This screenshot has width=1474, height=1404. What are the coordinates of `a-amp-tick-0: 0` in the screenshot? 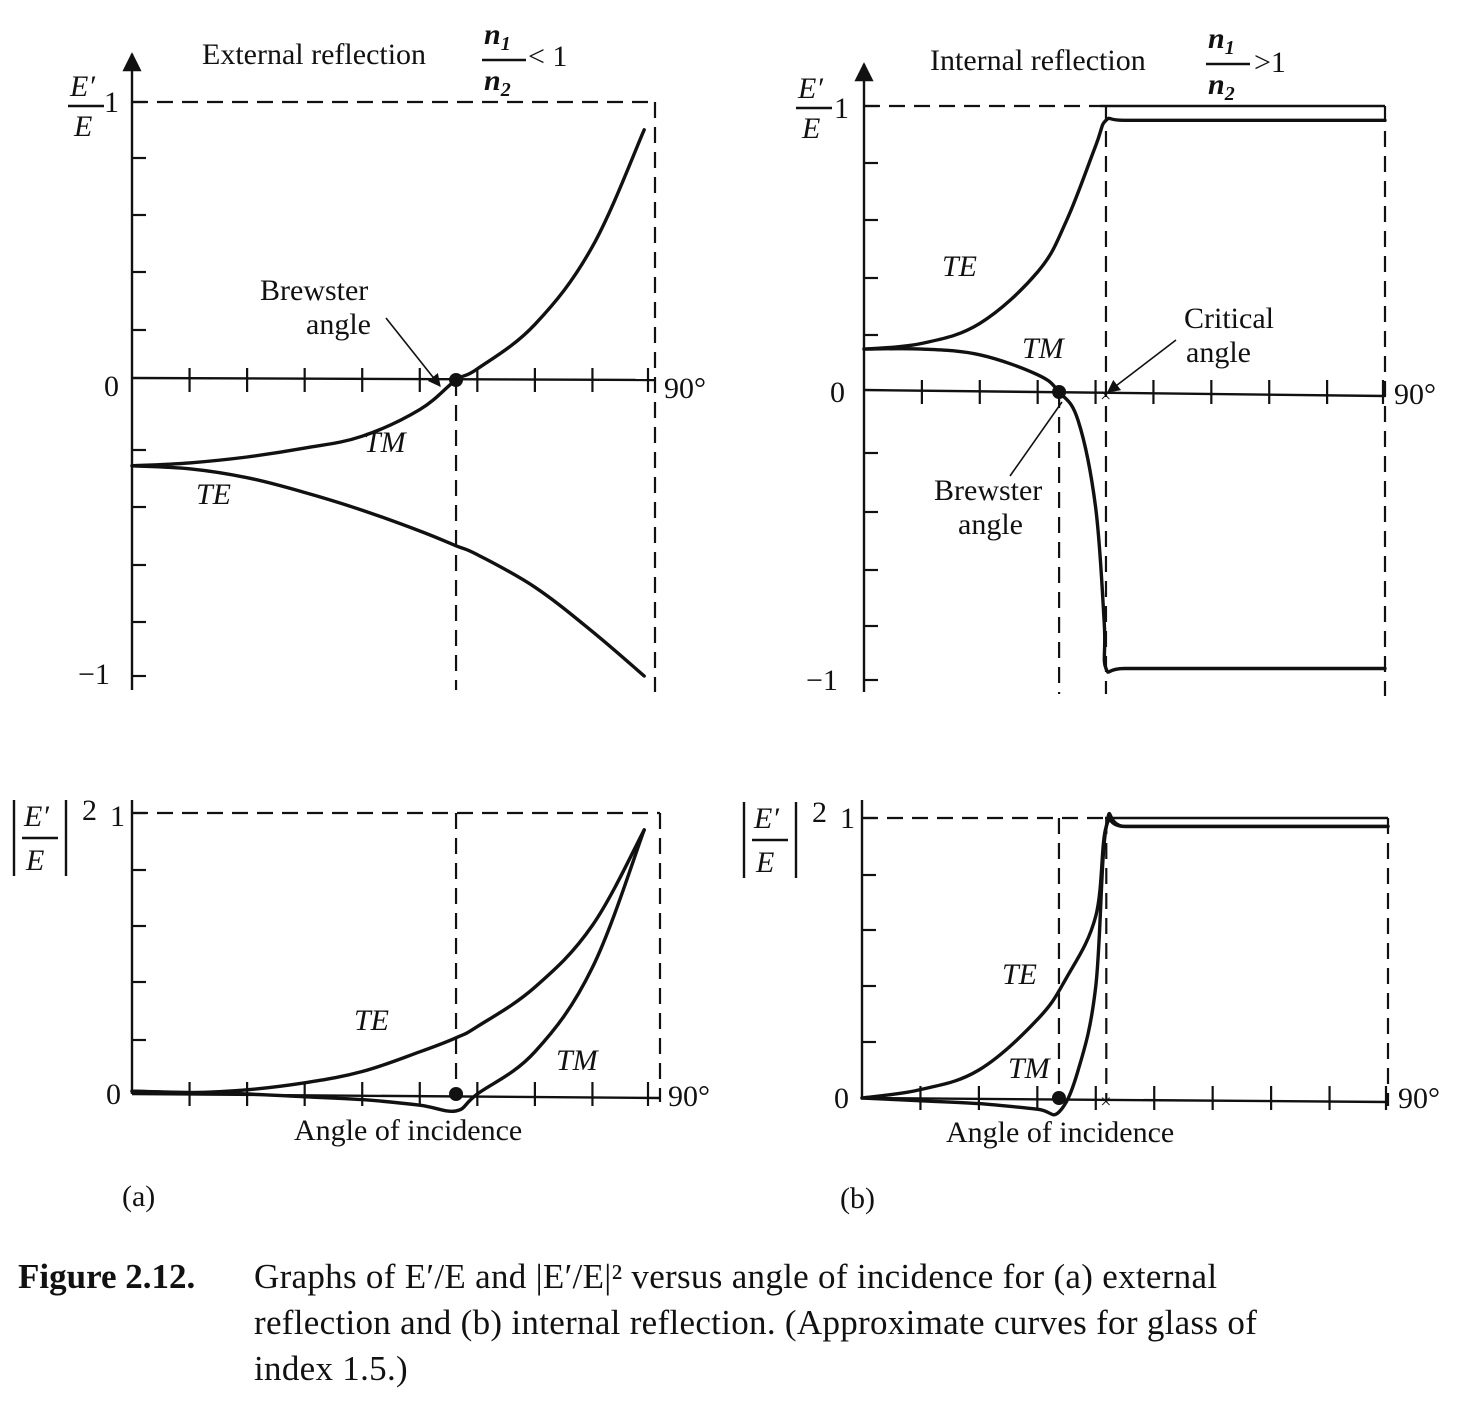 It's located at (111, 386).